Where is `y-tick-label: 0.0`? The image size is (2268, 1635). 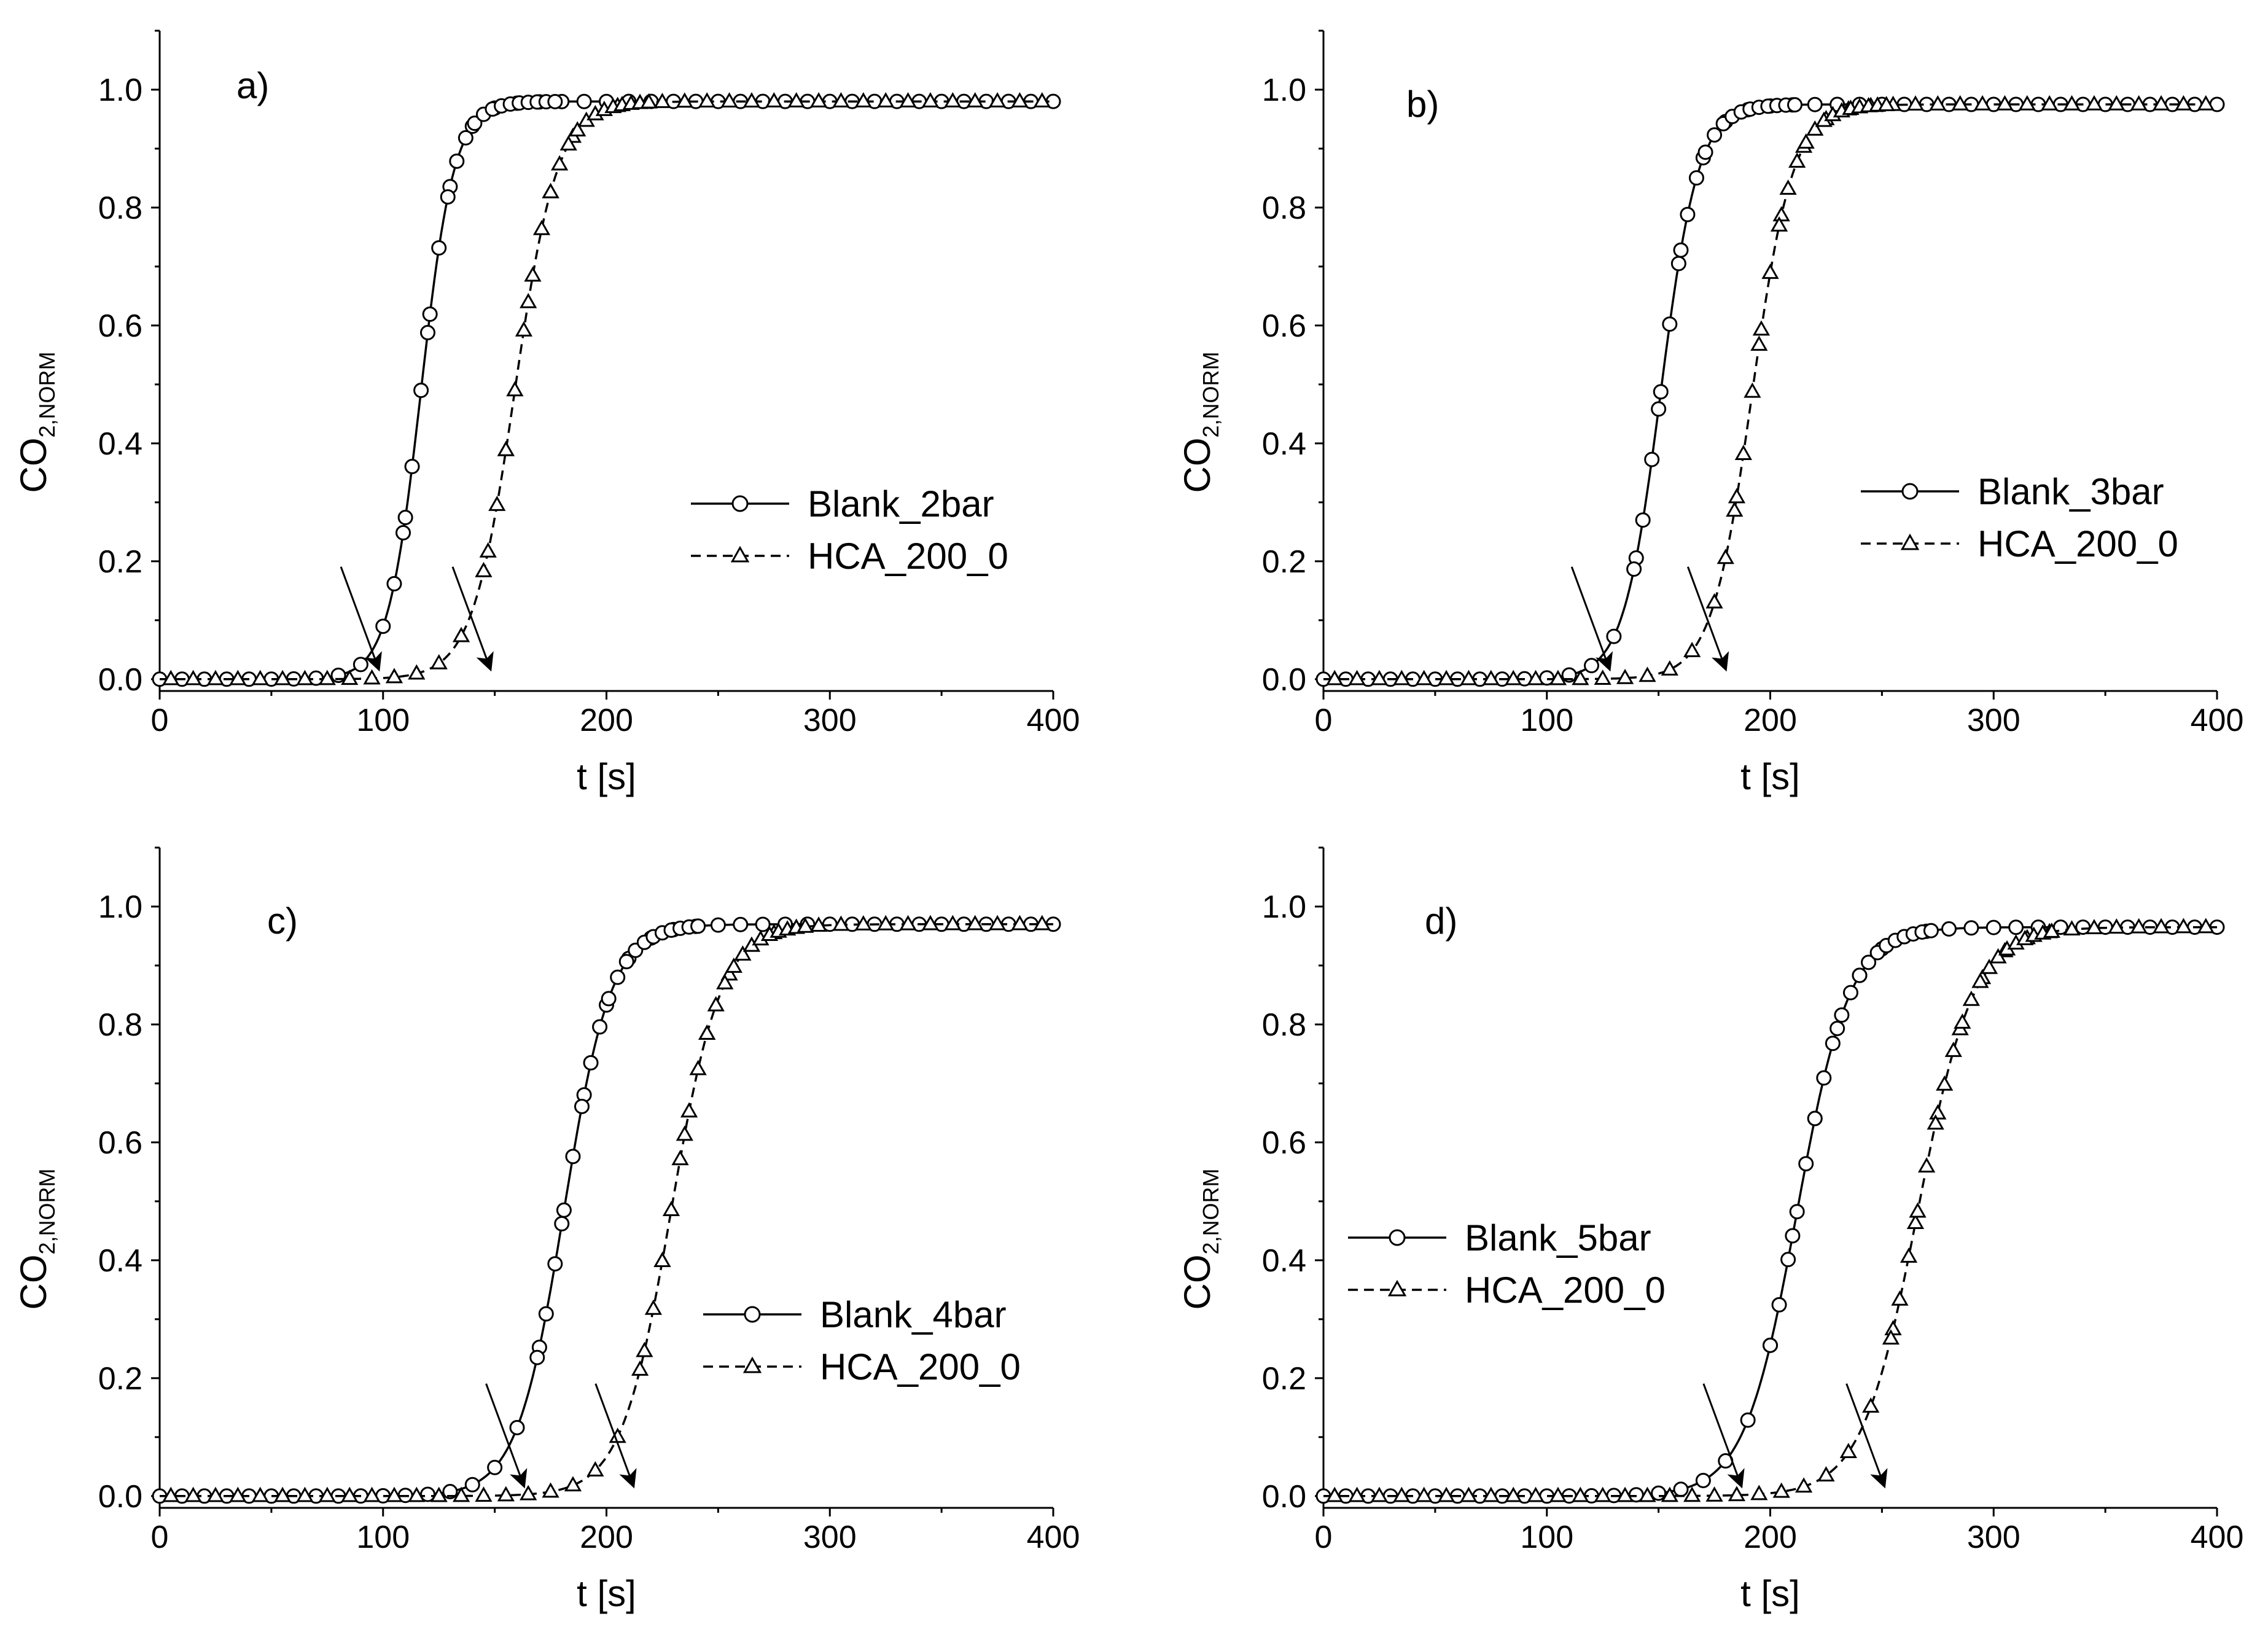
y-tick-label: 0.0 is located at coordinates (120, 1497).